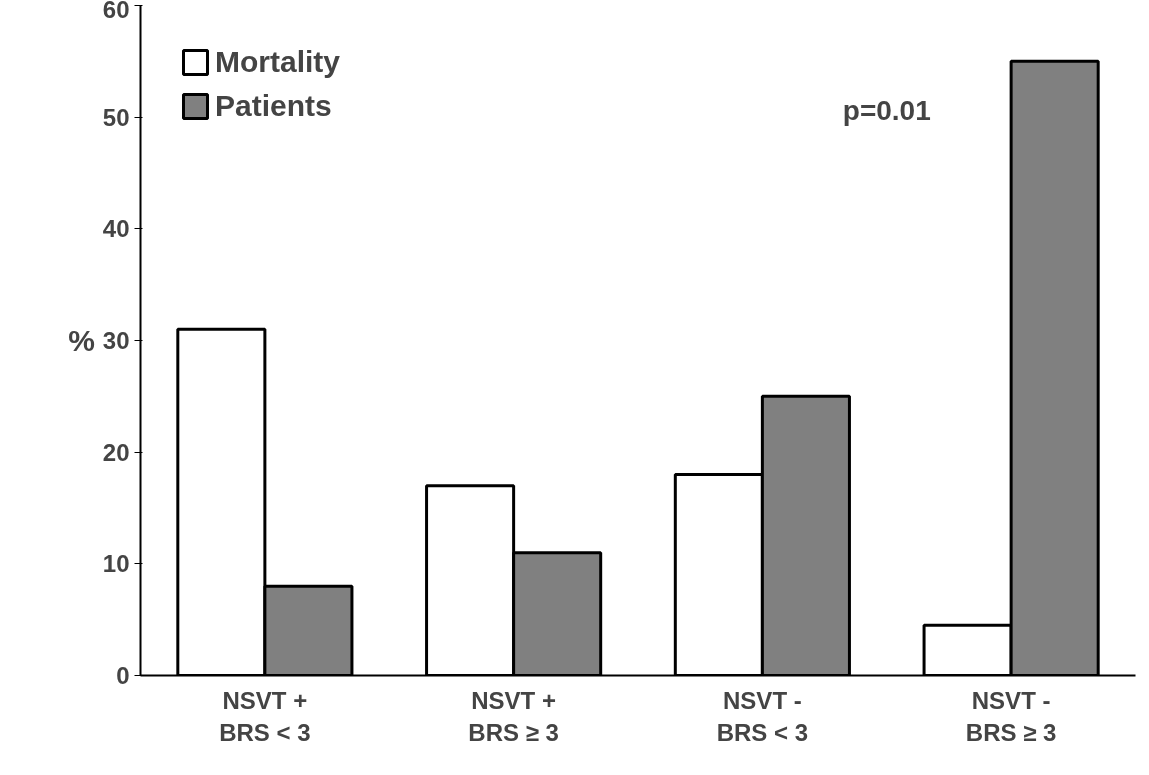  What do you see at coordinates (116, 564) in the screenshot?
I see `y-tick-label: 10` at bounding box center [116, 564].